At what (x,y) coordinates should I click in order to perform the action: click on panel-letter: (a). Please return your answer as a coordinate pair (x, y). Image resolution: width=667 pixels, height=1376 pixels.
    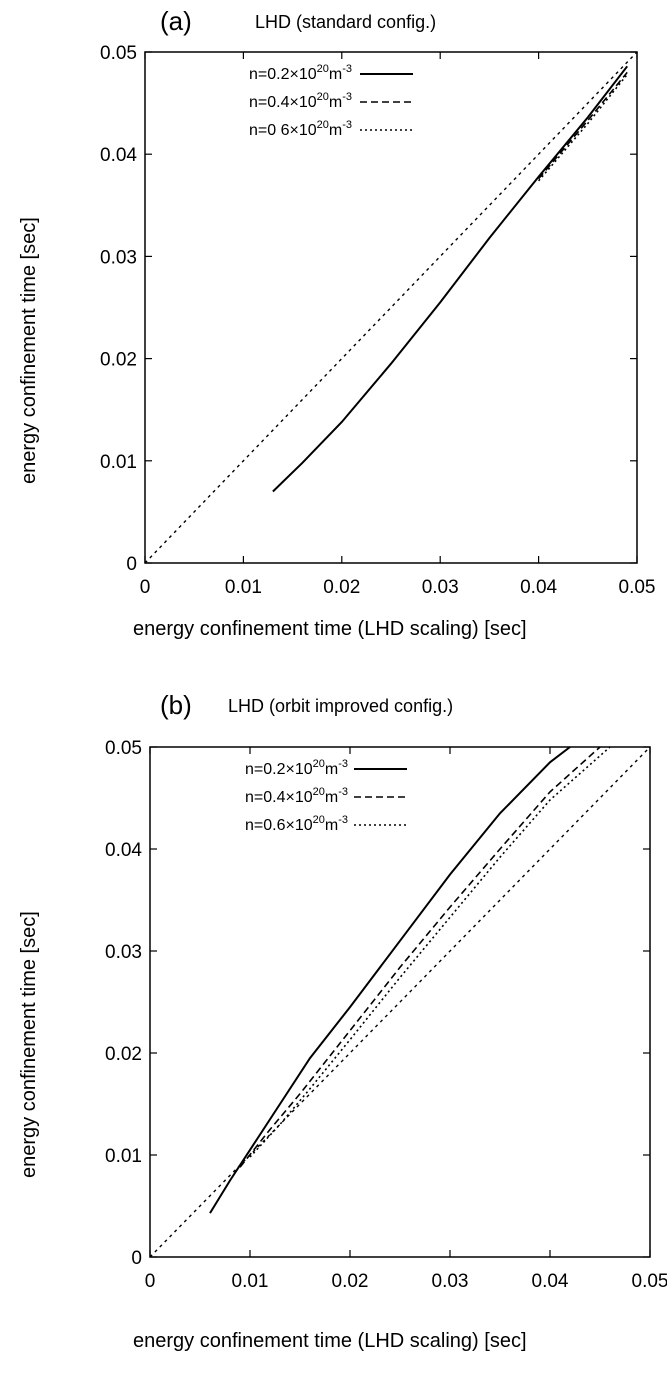
    Looking at the image, I should click on (176, 21).